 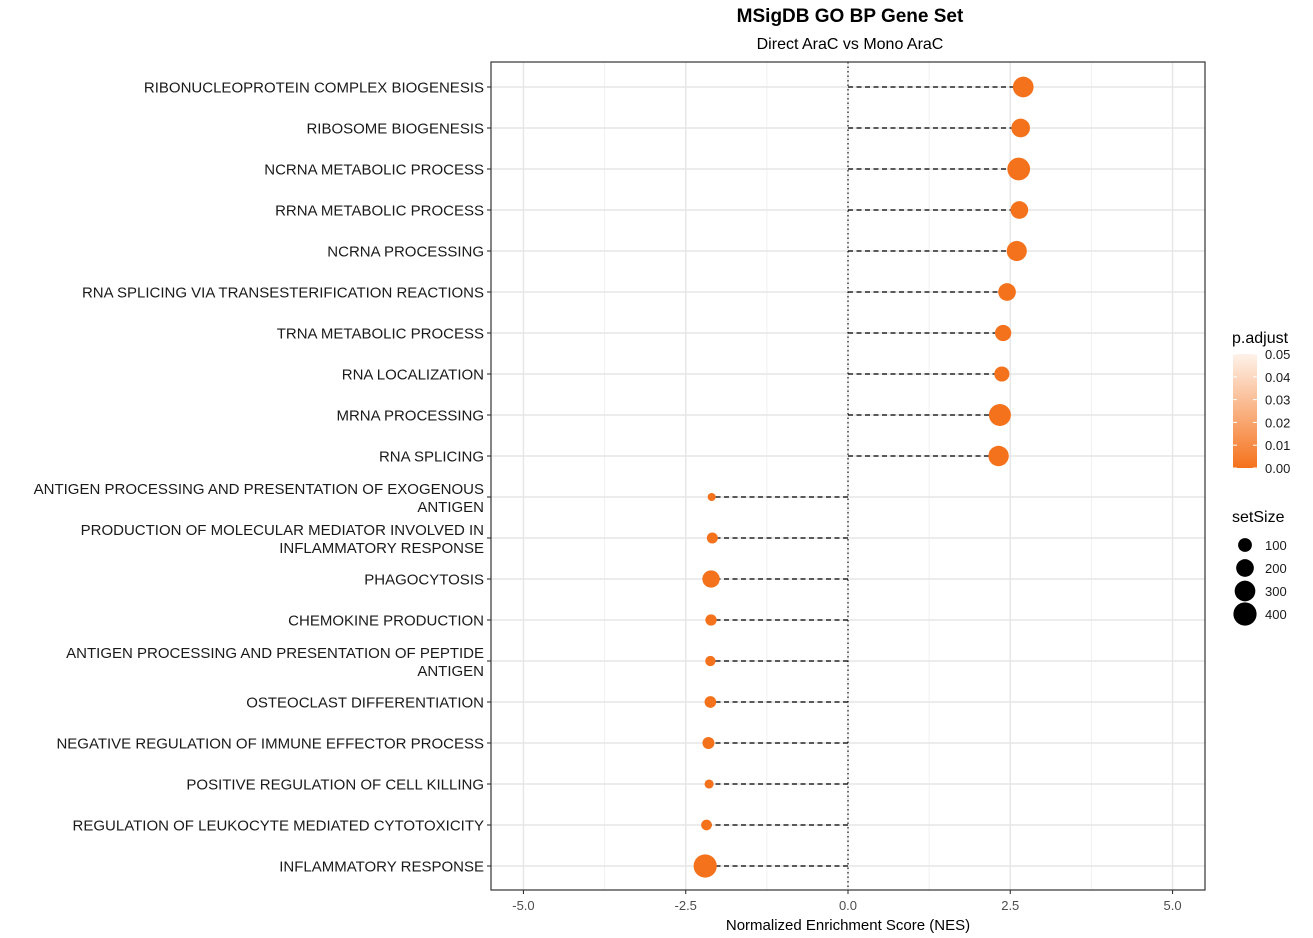 What do you see at coordinates (431, 457) in the screenshot?
I see `category-label: RNA SPLICING` at bounding box center [431, 457].